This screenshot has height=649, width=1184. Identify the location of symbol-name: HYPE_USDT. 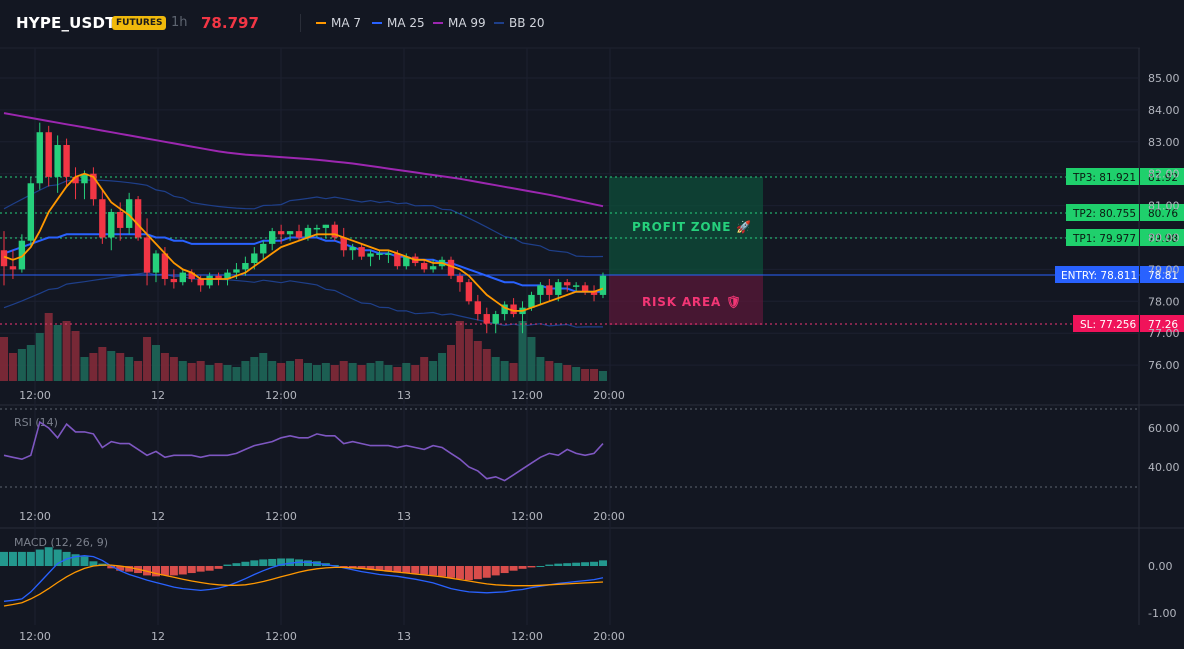
(66, 23).